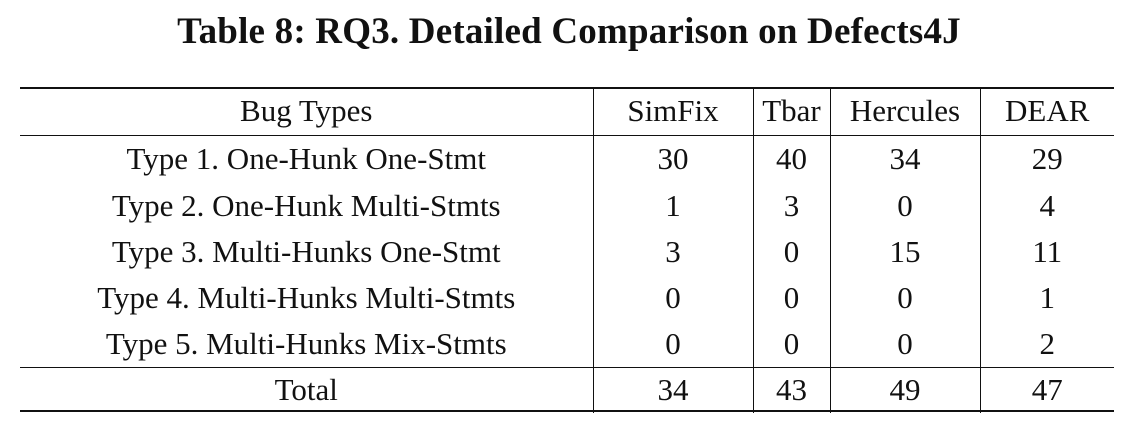 This screenshot has height=432, width=1138. Describe the element at coordinates (1046, 389) in the screenshot. I see `total-dear: 47` at that location.